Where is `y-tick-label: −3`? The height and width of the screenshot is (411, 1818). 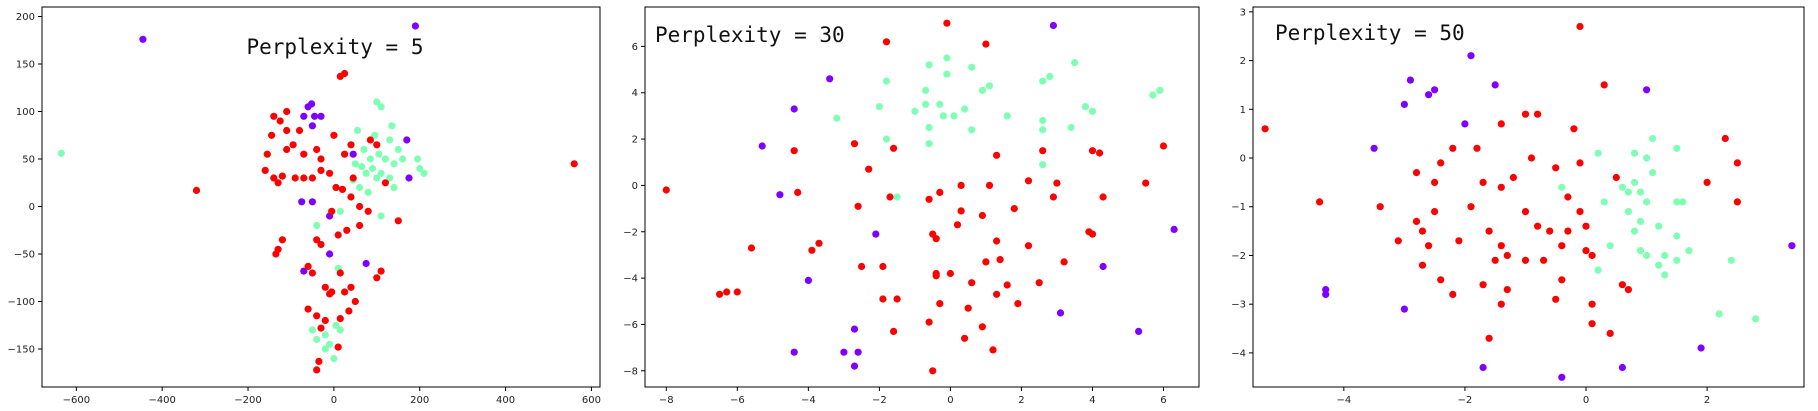
y-tick-label: −3 is located at coordinates (1238, 305).